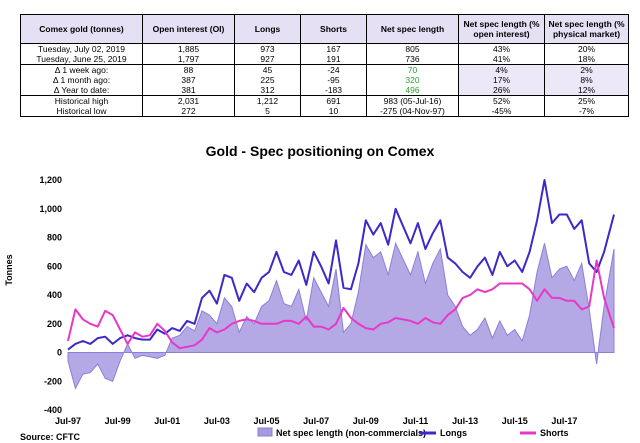 The height and width of the screenshot is (443, 640). What do you see at coordinates (554, 433) in the screenshot?
I see `legend-label: Shorts` at bounding box center [554, 433].